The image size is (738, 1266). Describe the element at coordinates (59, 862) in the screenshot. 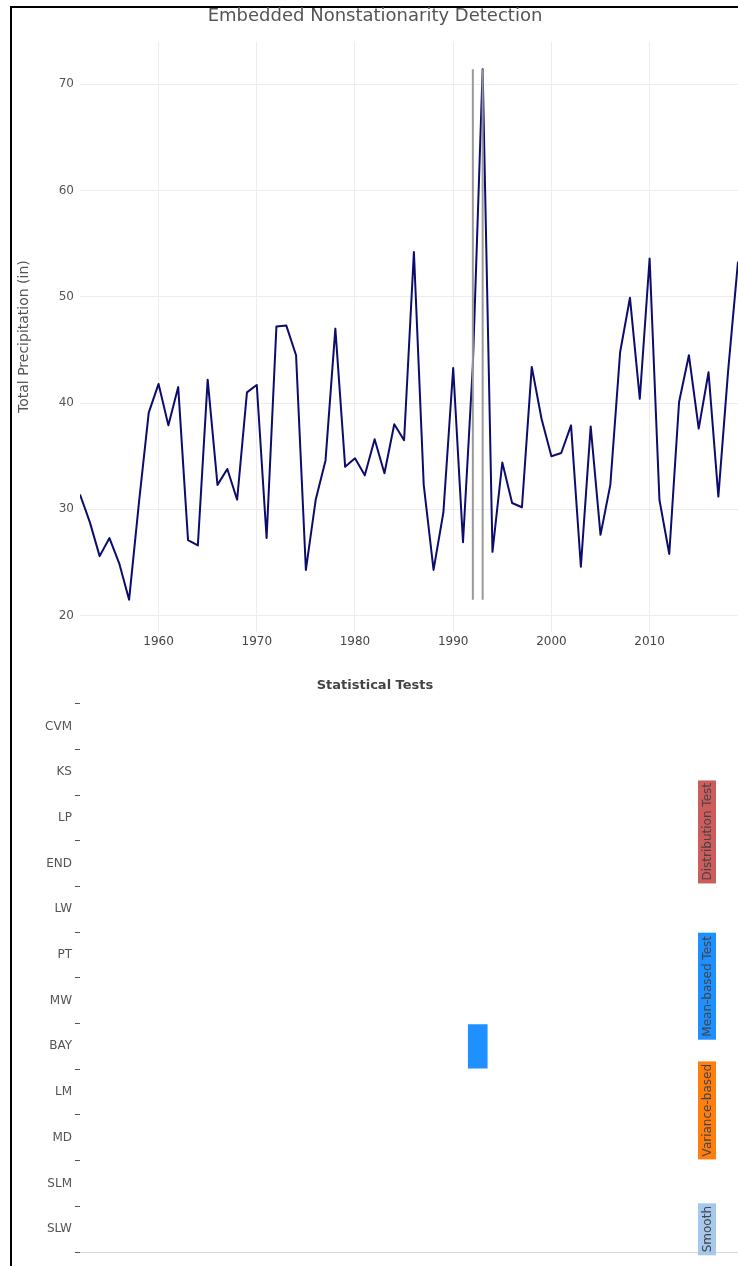

I see `y-tick-label: END` at that location.